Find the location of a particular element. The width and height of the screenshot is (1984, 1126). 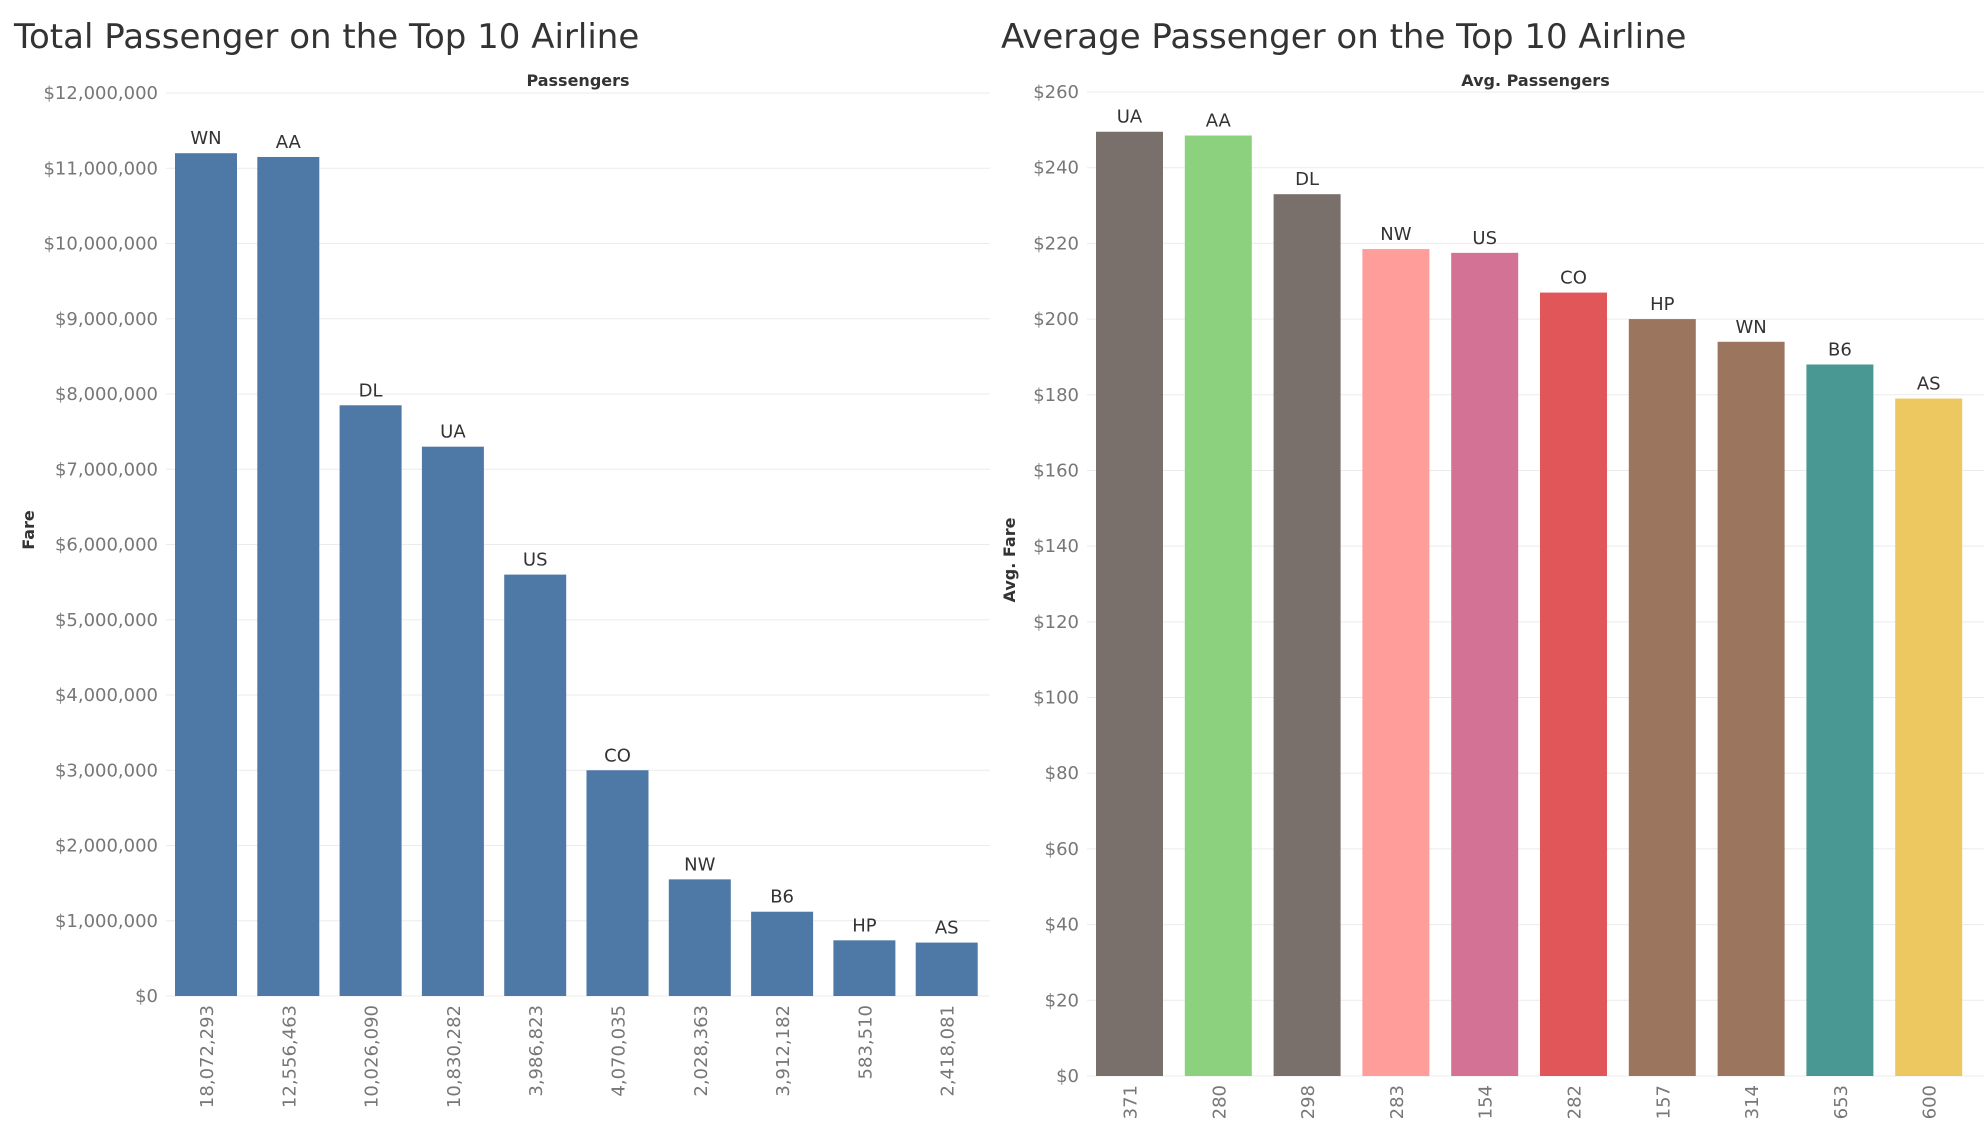

y-tick-label: $8,000,000 is located at coordinates (106, 394).